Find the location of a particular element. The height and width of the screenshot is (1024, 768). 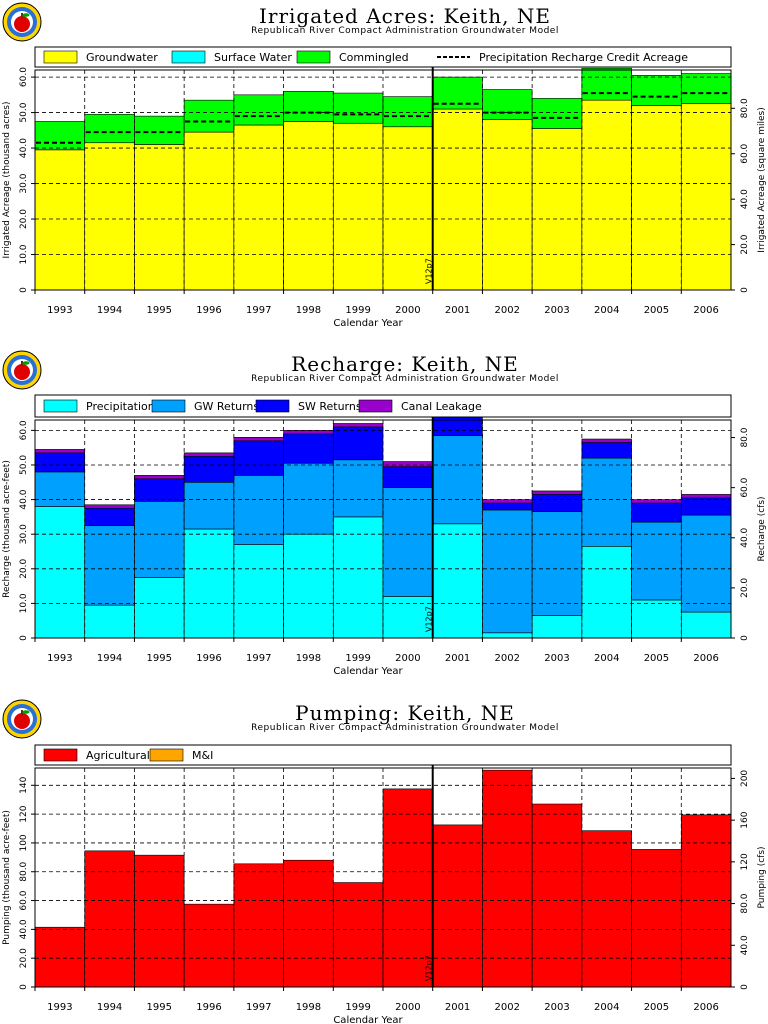

bar-canal-leakage-1997 is located at coordinates (258, 439).